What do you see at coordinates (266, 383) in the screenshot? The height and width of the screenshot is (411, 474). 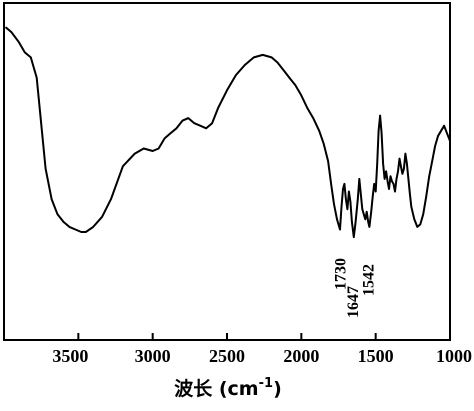 I see `x-axis-title-superscript: -1` at bounding box center [266, 383].